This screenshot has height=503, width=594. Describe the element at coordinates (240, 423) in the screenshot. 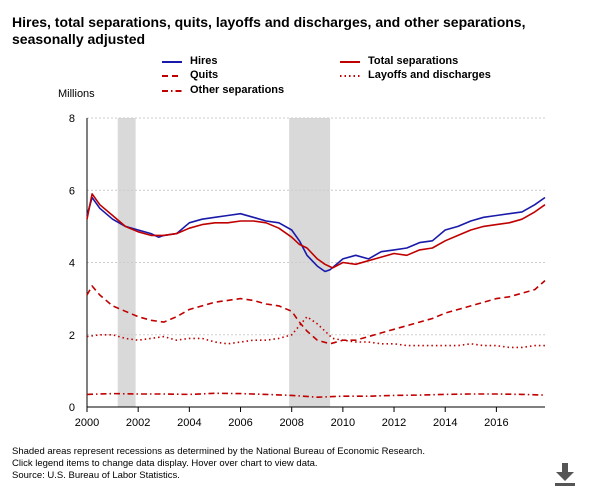

I see `x-tick-label-2006: 2006` at that location.